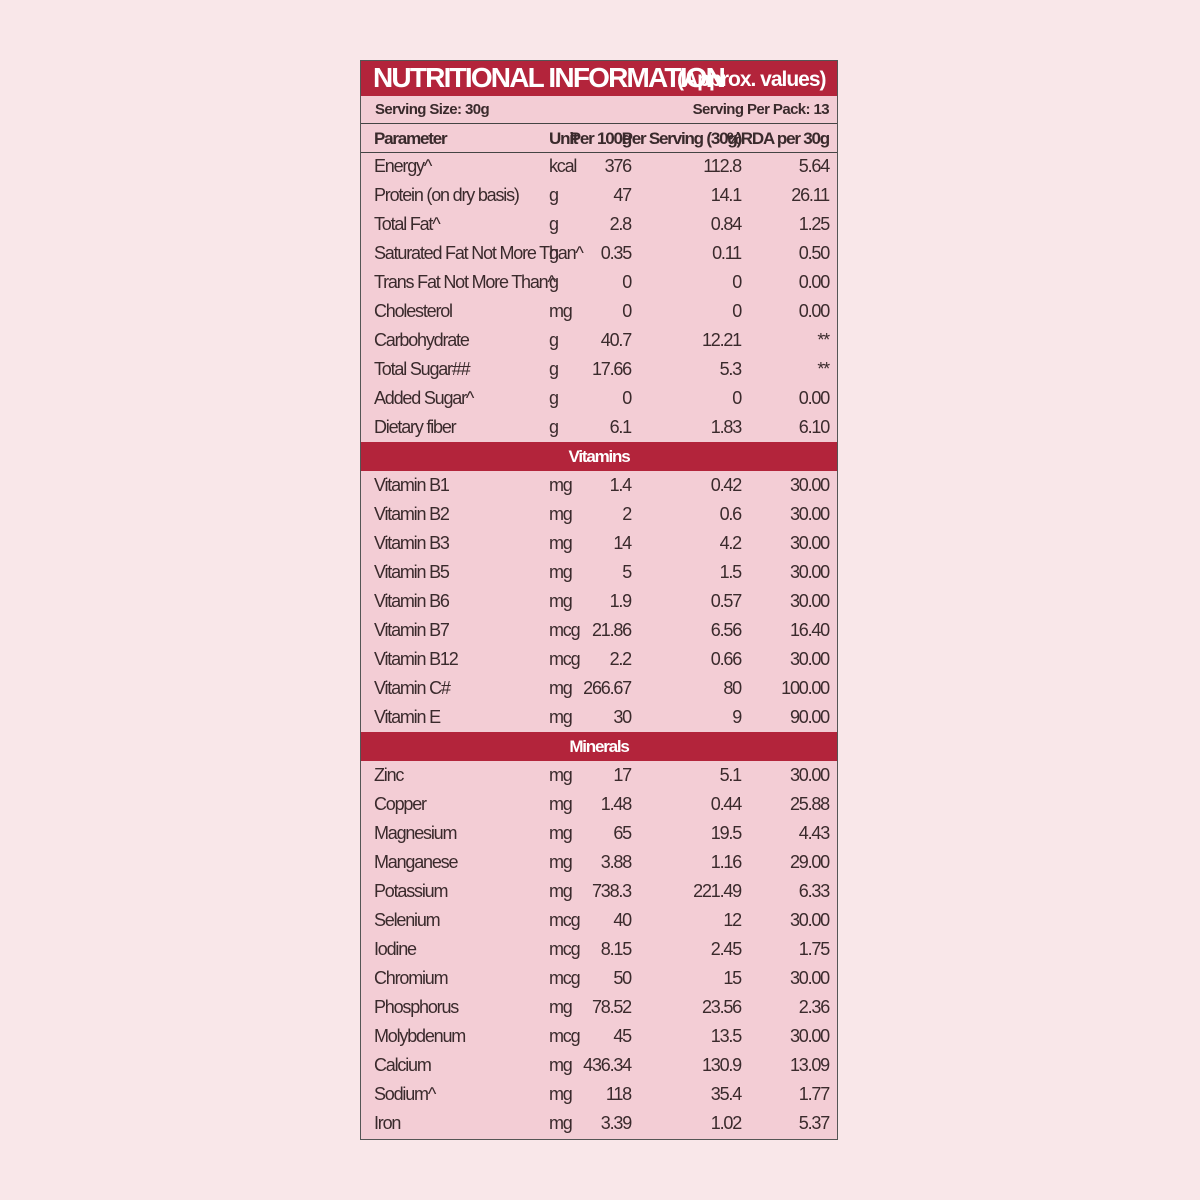 The height and width of the screenshot is (1200, 1200). What do you see at coordinates (611, 891) in the screenshot?
I see `per-100g: 738.3` at bounding box center [611, 891].